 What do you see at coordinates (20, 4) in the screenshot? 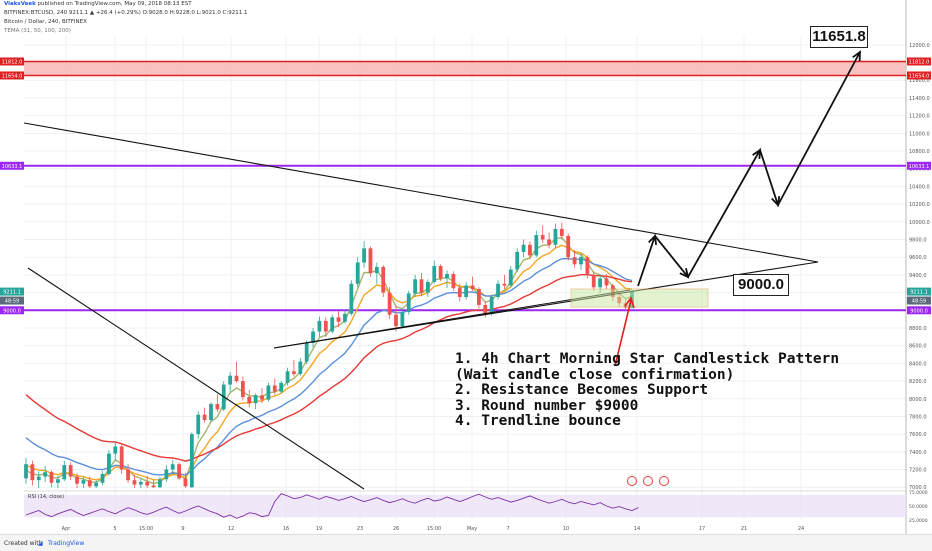
I see `author-name: ViaksVeek` at bounding box center [20, 4].